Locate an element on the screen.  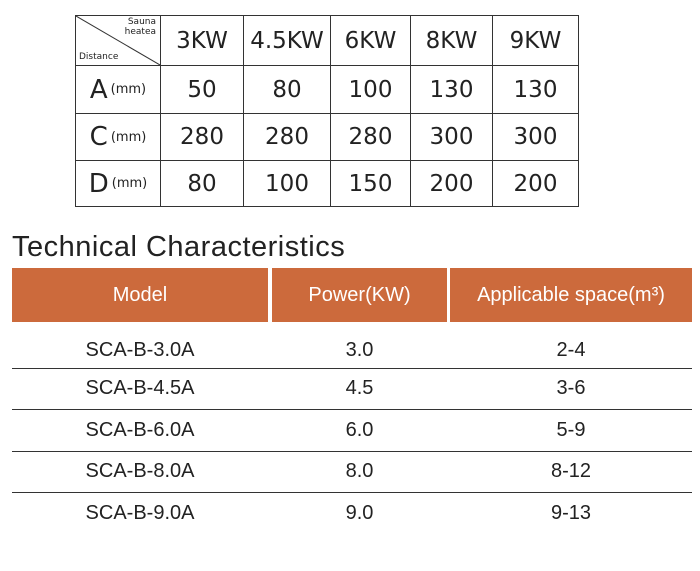
column-header: 4.5KW is located at coordinates (287, 40).